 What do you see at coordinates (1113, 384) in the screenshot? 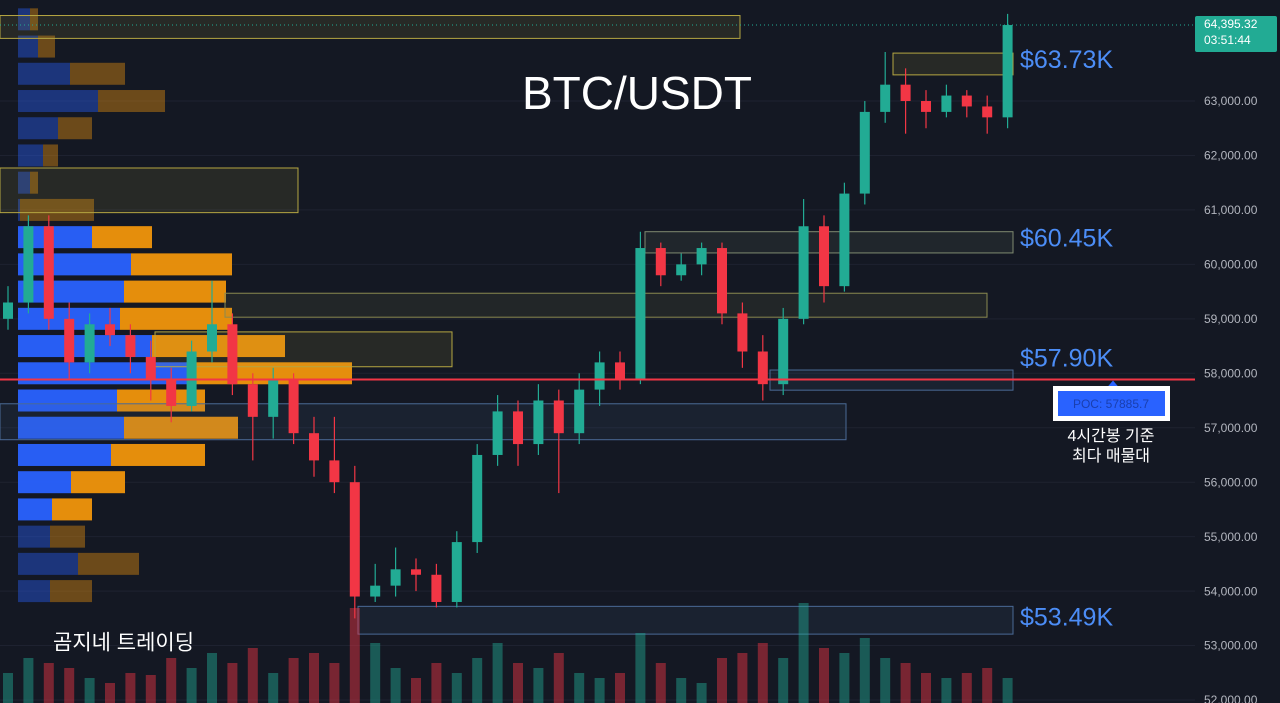
I see `poc-pointer` at bounding box center [1113, 384].